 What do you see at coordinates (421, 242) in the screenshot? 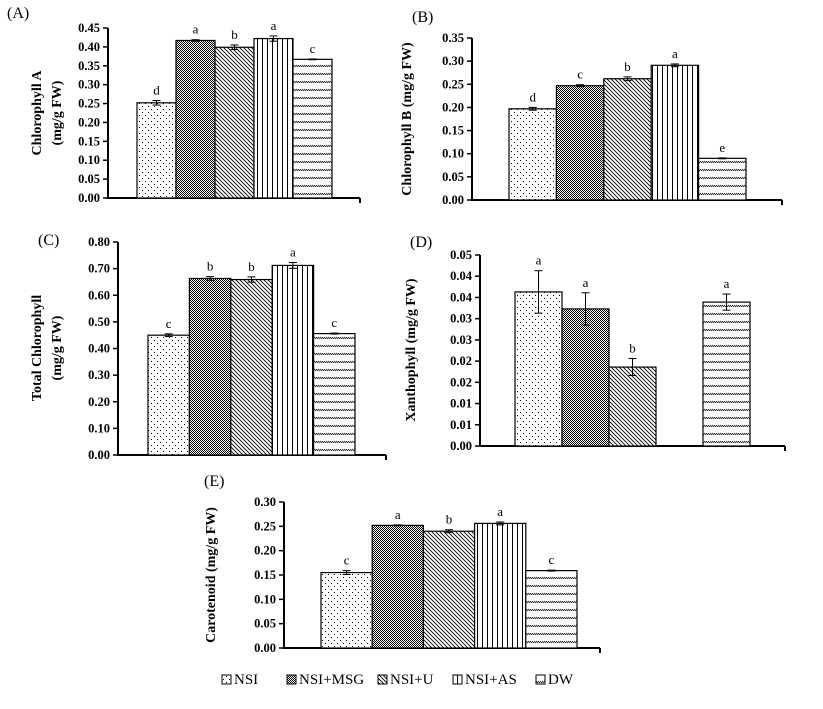
I see `panel-label: (D)` at bounding box center [421, 242].